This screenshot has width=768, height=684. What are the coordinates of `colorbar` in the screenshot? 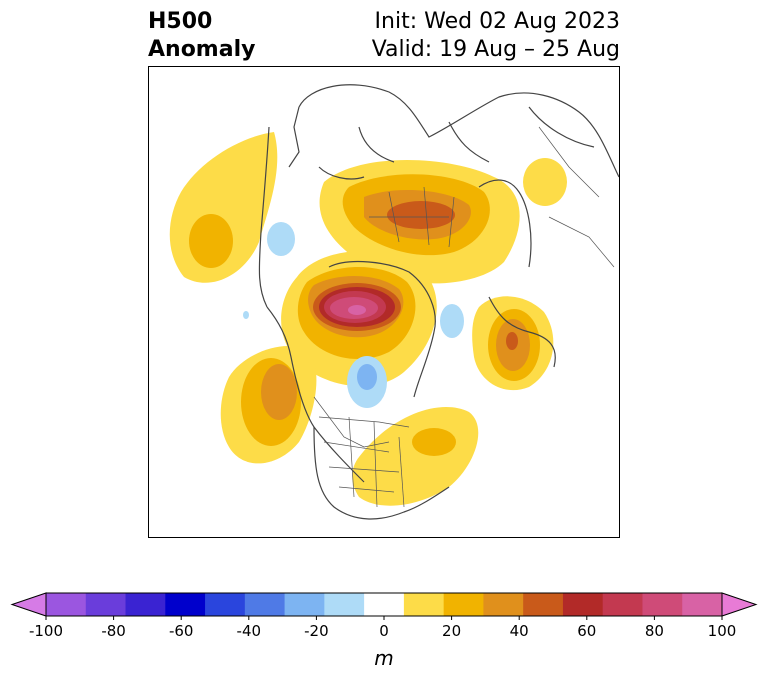 It's located at (384, 615).